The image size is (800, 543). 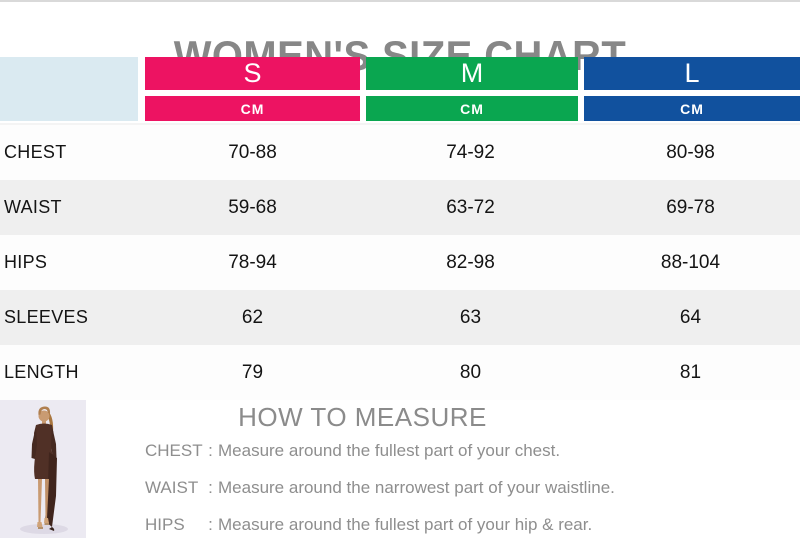 What do you see at coordinates (33, 207) in the screenshot?
I see `row-label: WAIST` at bounding box center [33, 207].